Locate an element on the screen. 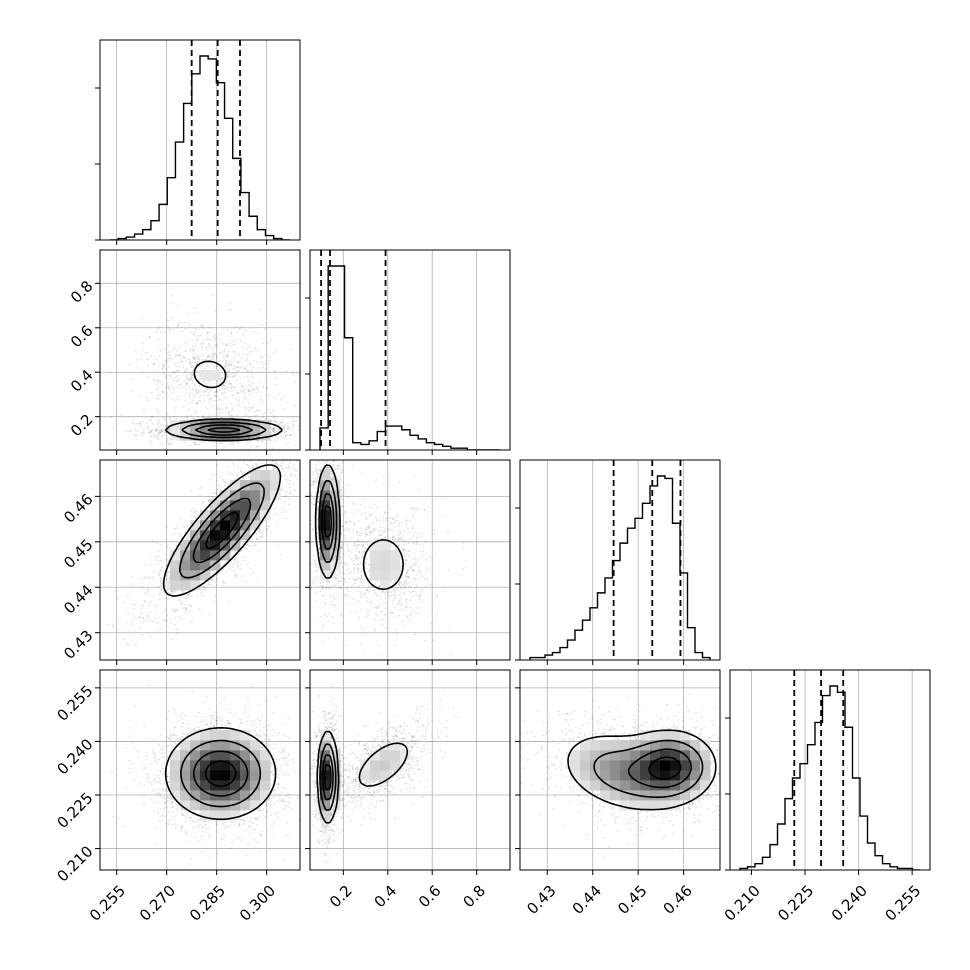 This screenshot has width=970, height=970. grid-lines is located at coordinates (832, 770).